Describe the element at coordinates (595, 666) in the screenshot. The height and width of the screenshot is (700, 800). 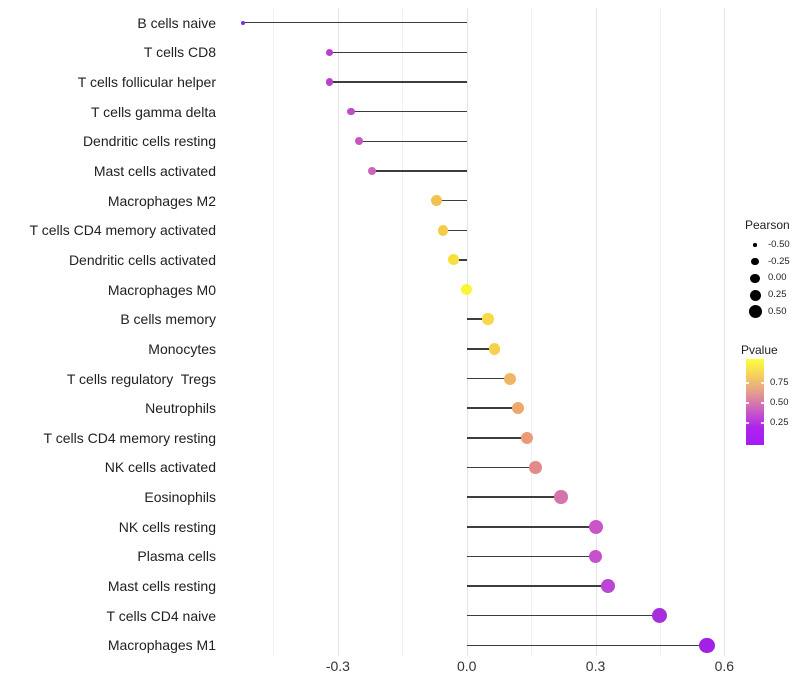
I see `x-tick-label: 0.3` at that location.